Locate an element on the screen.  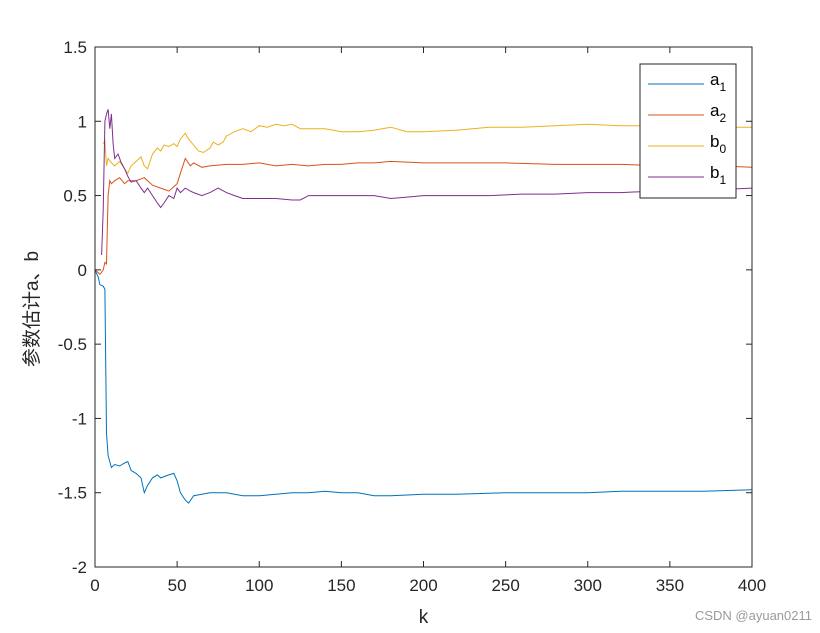
x-tick-label: 100 is located at coordinates (259, 585).